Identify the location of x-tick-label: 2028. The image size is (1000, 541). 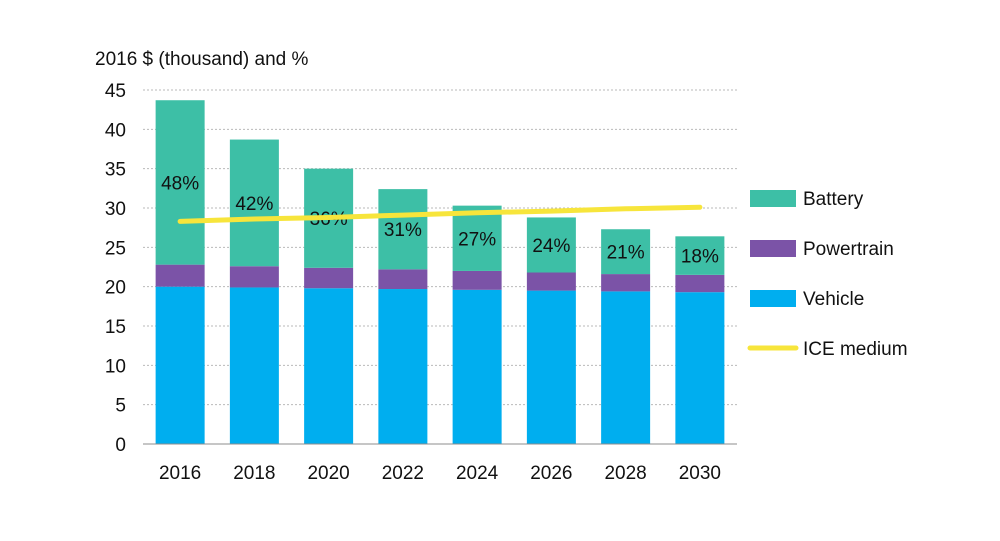
(625, 473).